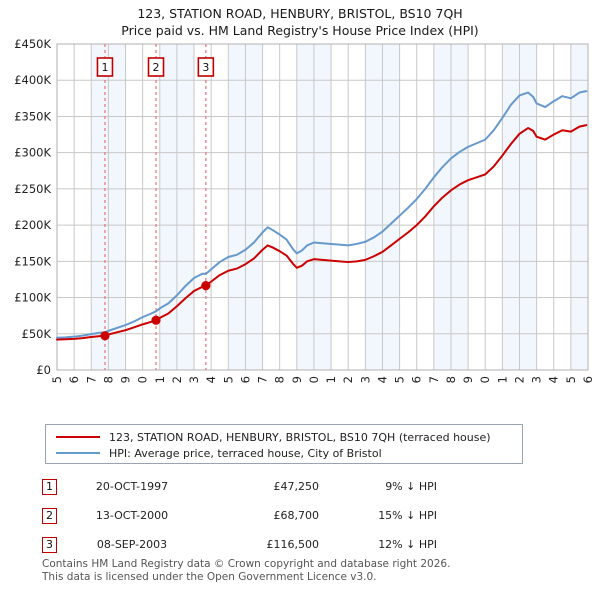  I want to click on y-axis-tick-label: £300K, so click(32, 153).